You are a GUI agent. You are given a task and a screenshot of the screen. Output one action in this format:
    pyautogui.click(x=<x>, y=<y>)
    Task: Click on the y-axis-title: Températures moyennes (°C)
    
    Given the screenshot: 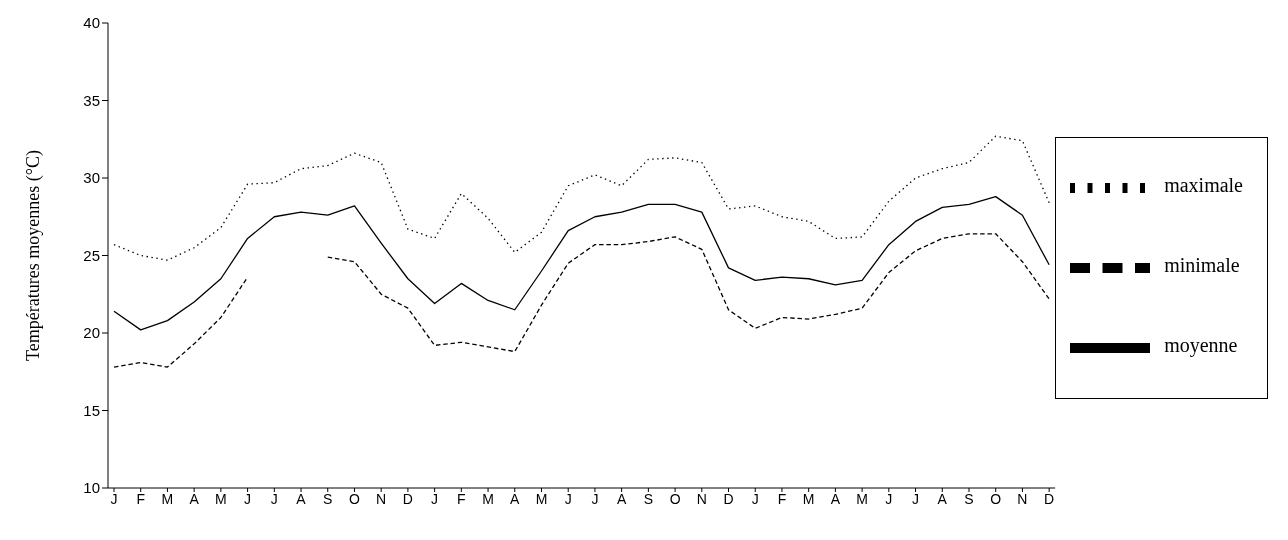 What is the action you would take?
    pyautogui.click(x=34, y=255)
    